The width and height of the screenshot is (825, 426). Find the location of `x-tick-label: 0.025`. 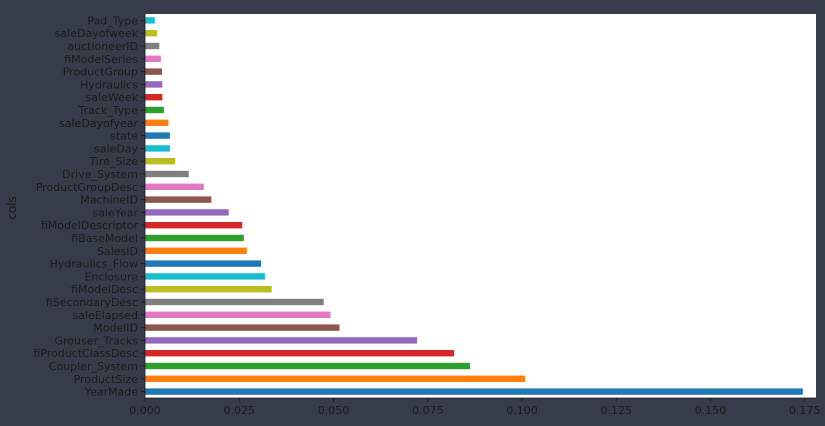

x-tick-label: 0.025 is located at coordinates (239, 410).